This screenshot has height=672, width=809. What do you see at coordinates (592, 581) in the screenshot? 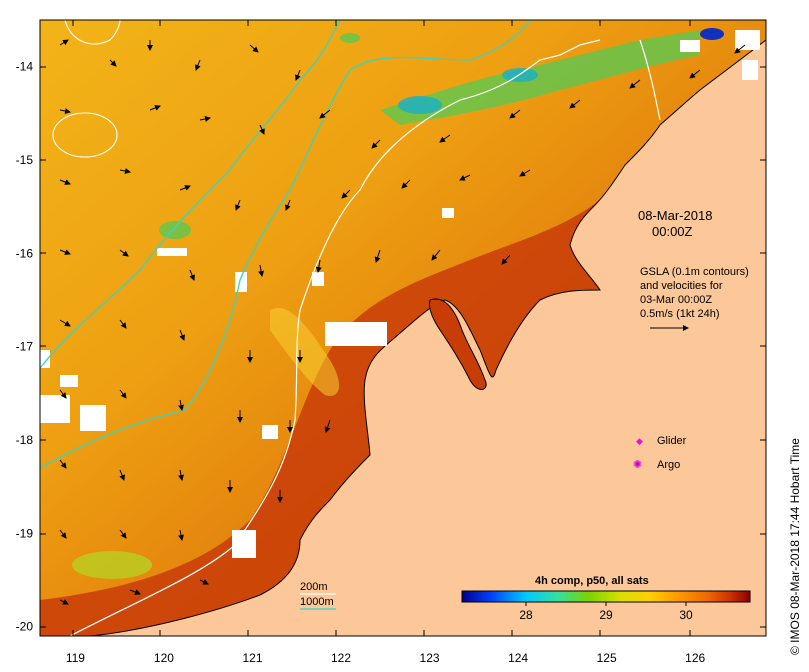
I see `colorbar-title: 4h comp, p50, all sats` at bounding box center [592, 581].